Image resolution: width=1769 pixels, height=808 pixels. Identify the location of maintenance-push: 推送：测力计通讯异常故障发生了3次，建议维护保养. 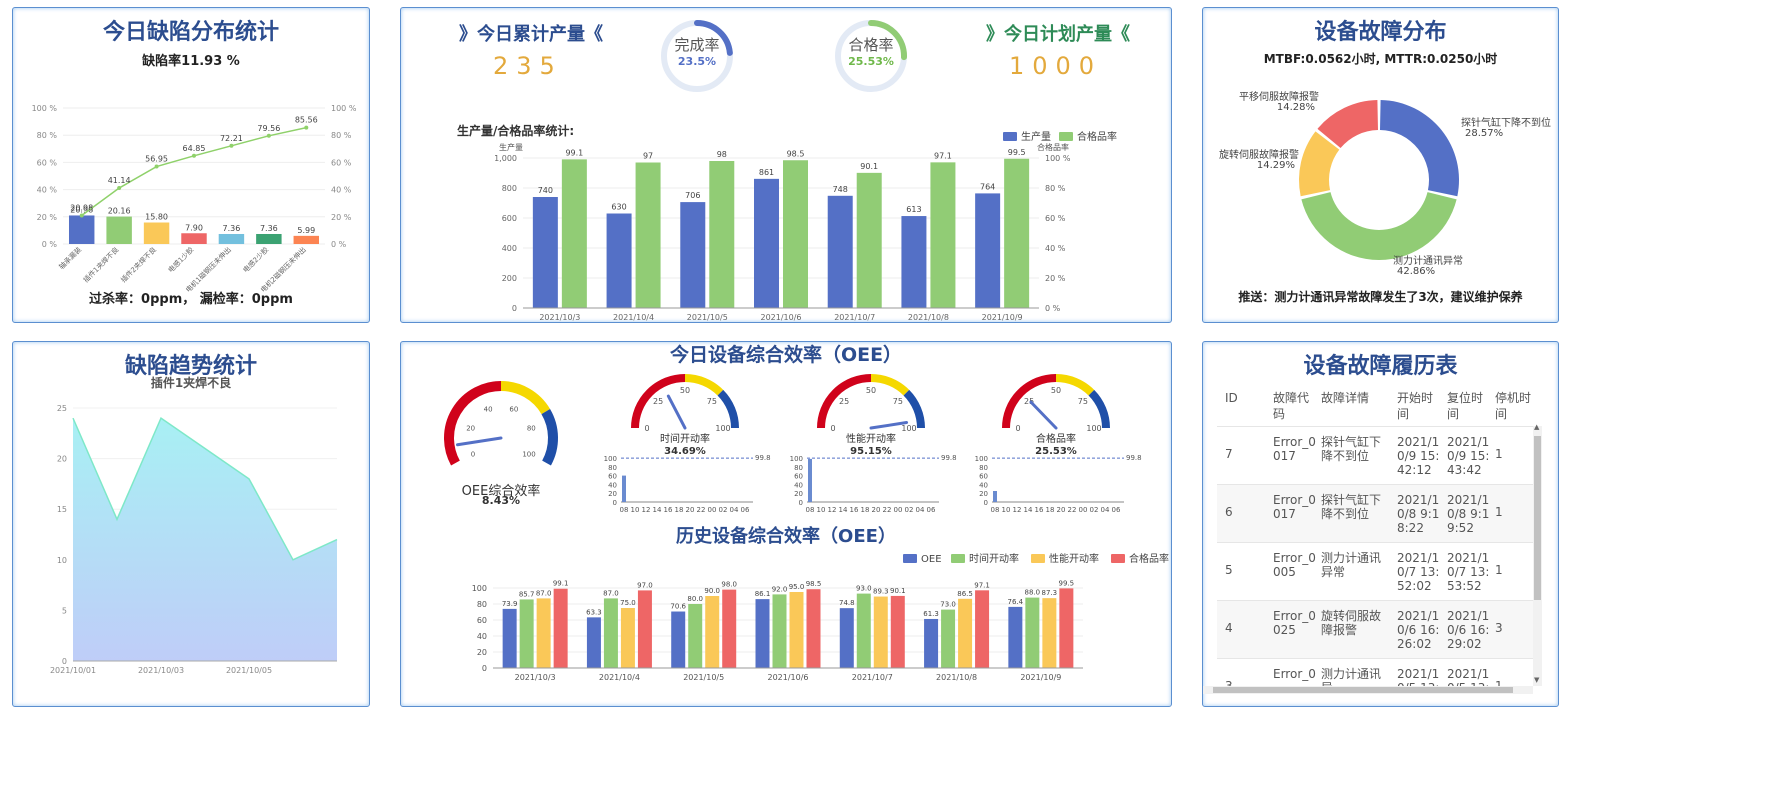
(1380, 297).